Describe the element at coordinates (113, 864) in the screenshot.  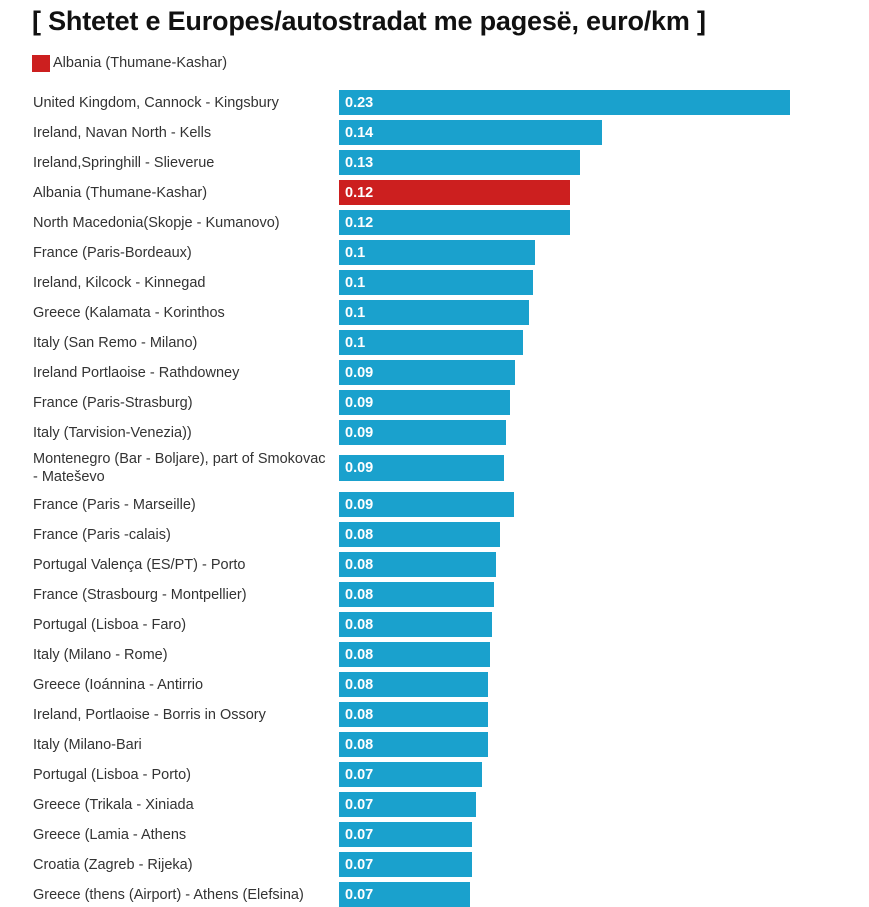
I see `category-label: Croatia (Zagreb - Rijeka)` at that location.